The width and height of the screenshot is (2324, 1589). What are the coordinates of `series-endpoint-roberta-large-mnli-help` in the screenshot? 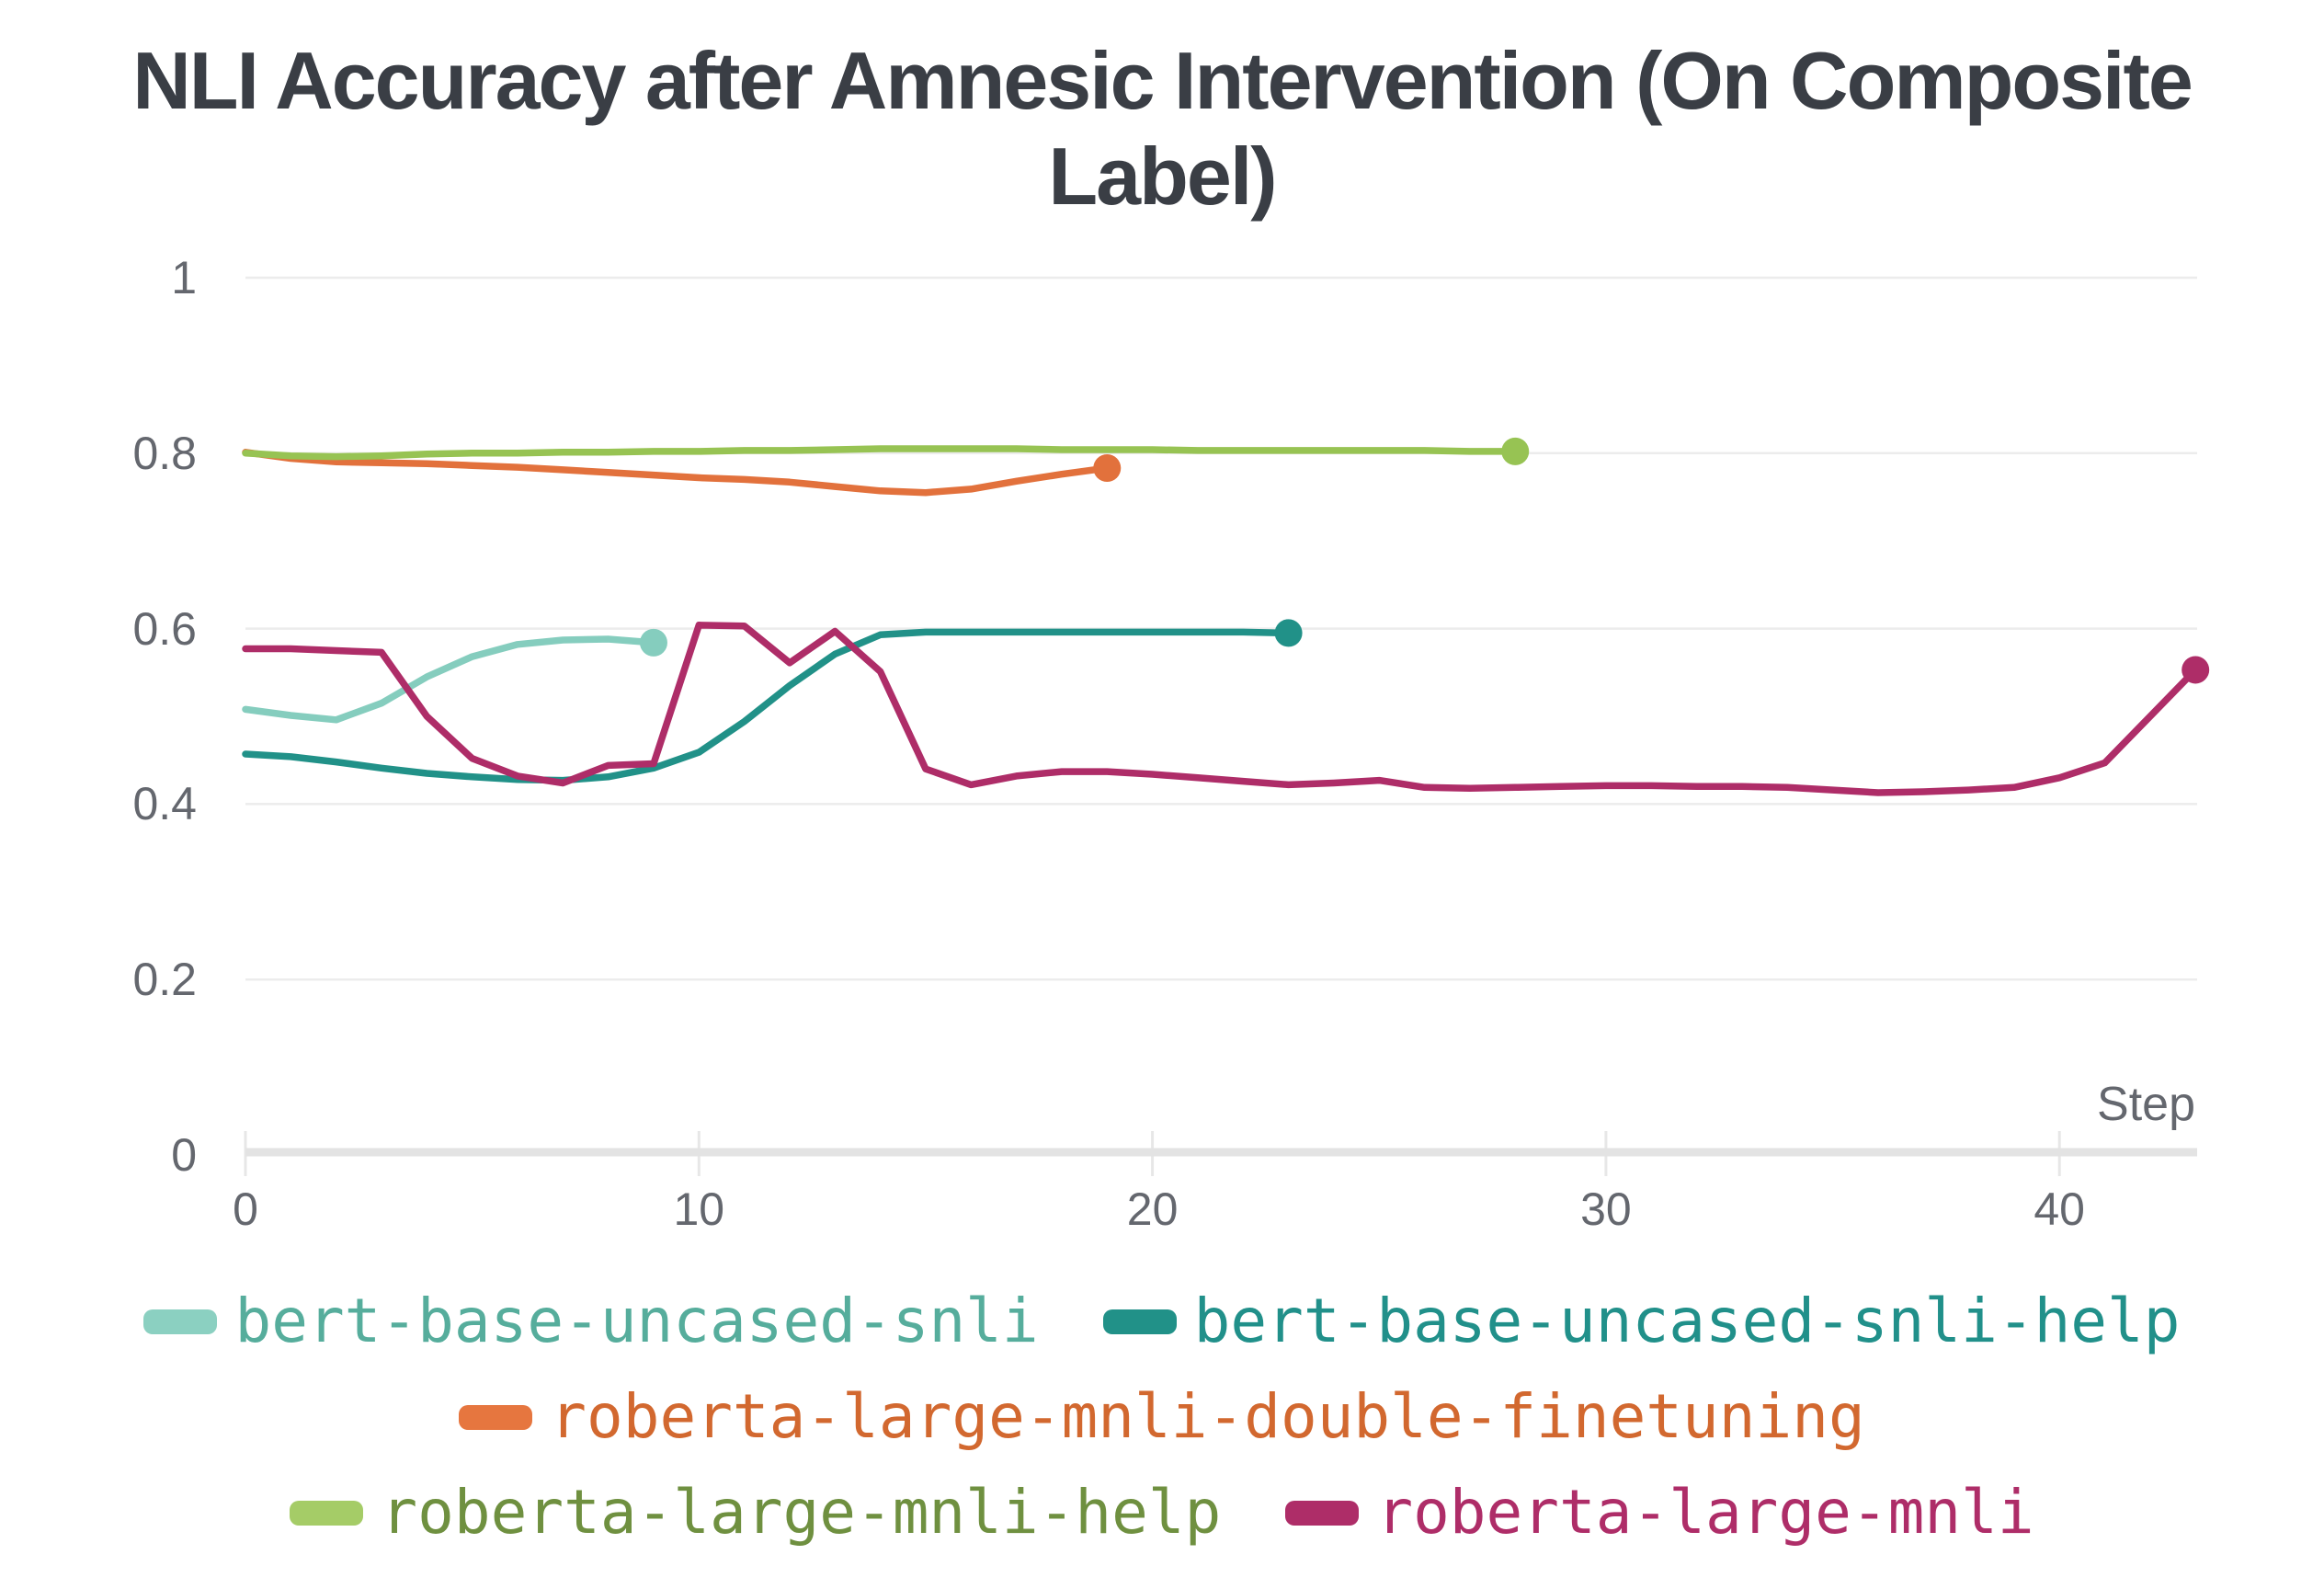 It's located at (1516, 451).